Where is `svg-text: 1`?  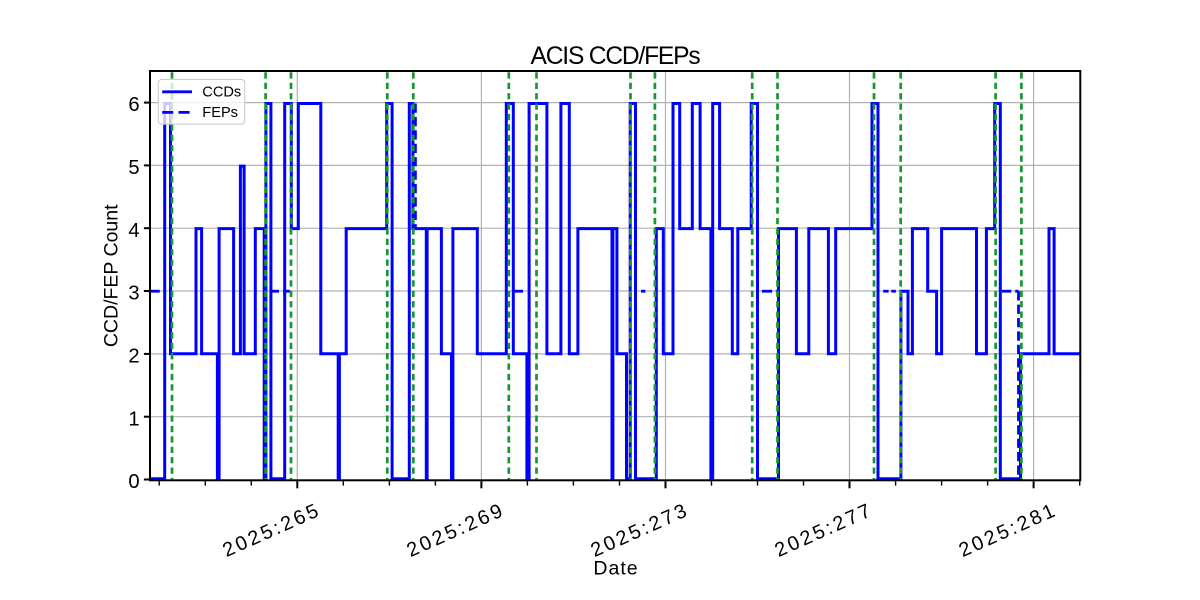 svg-text: 1 is located at coordinates (133, 419).